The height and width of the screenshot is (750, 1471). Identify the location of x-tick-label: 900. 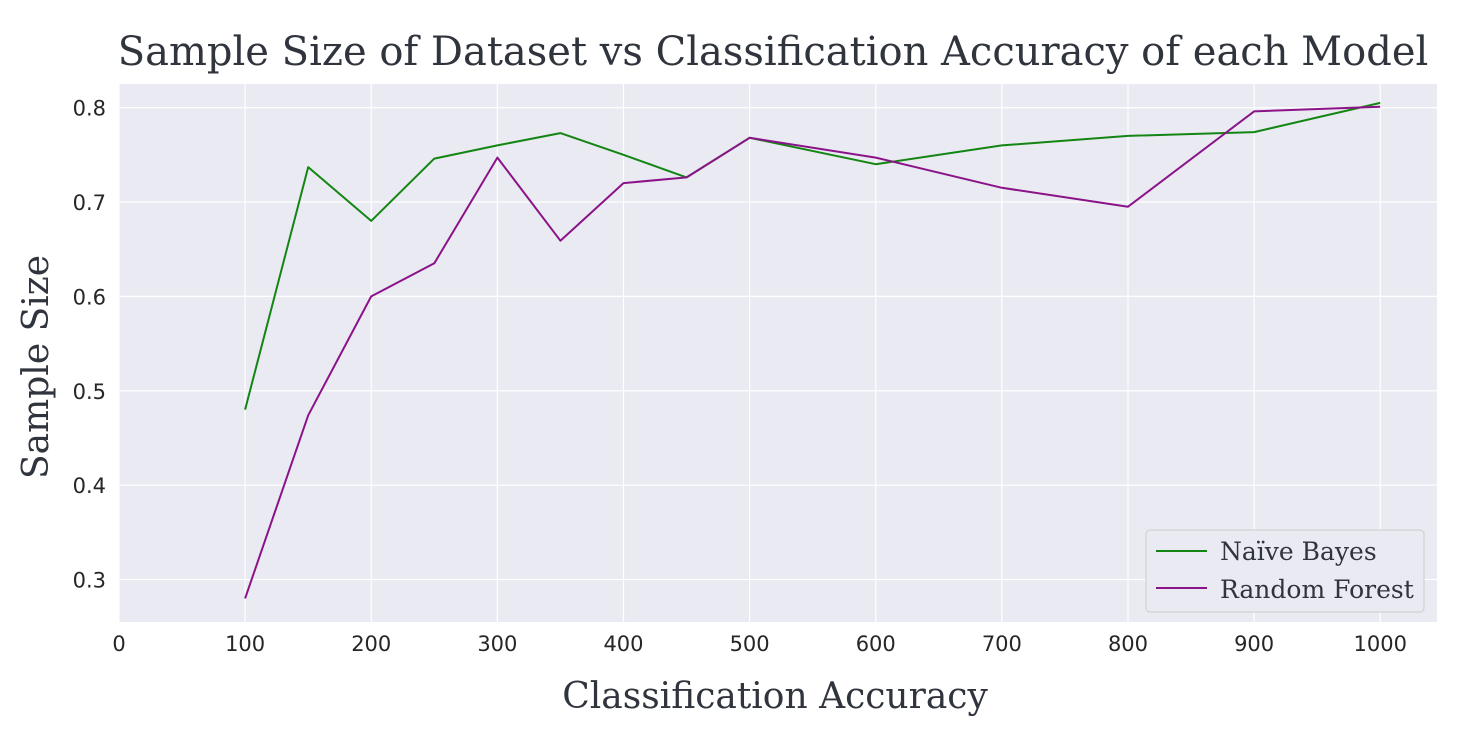
(1254, 644).